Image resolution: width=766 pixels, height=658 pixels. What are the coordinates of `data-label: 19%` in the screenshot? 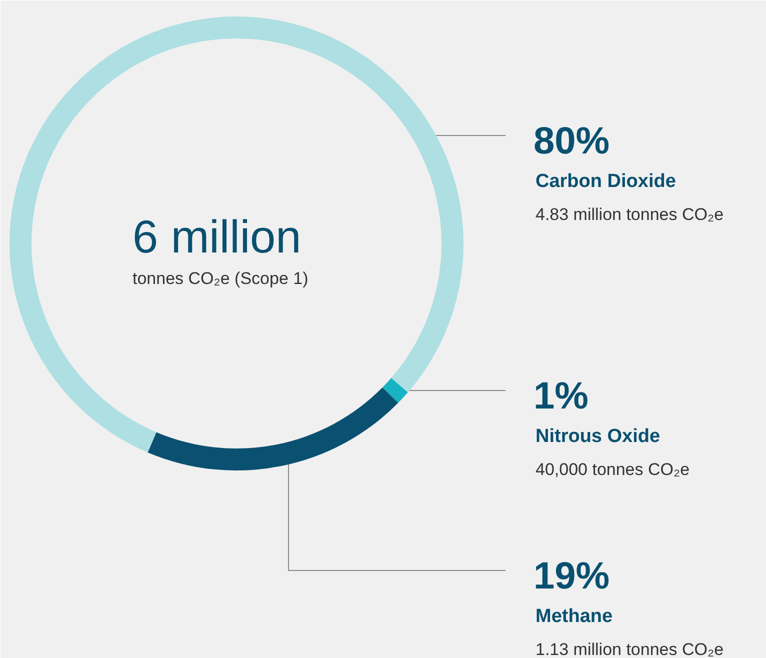 It's located at (572, 577).